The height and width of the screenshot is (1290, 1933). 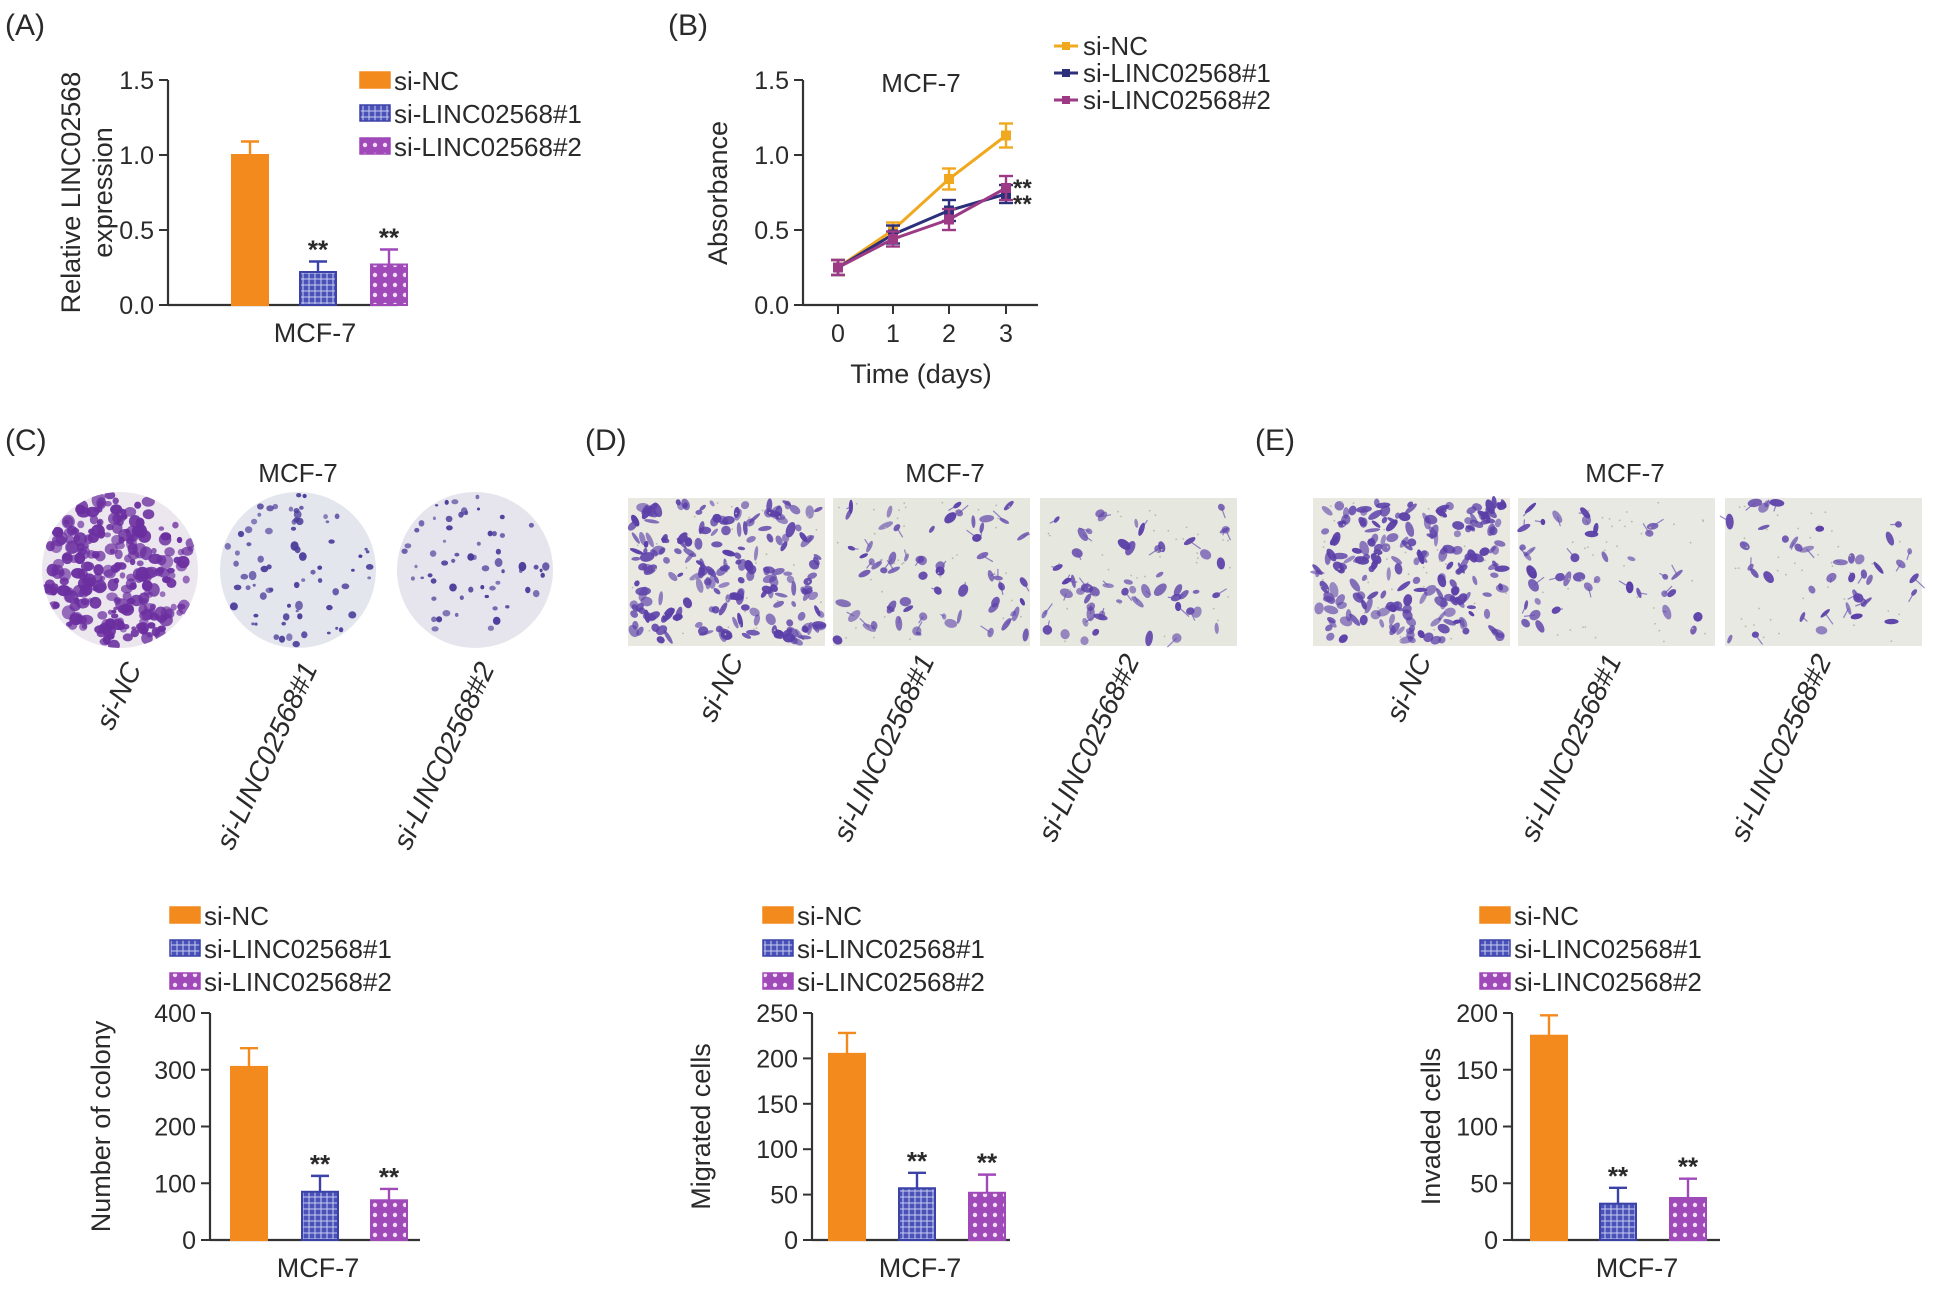 I want to click on y-tick-label: 1.5, so click(x=136, y=81).